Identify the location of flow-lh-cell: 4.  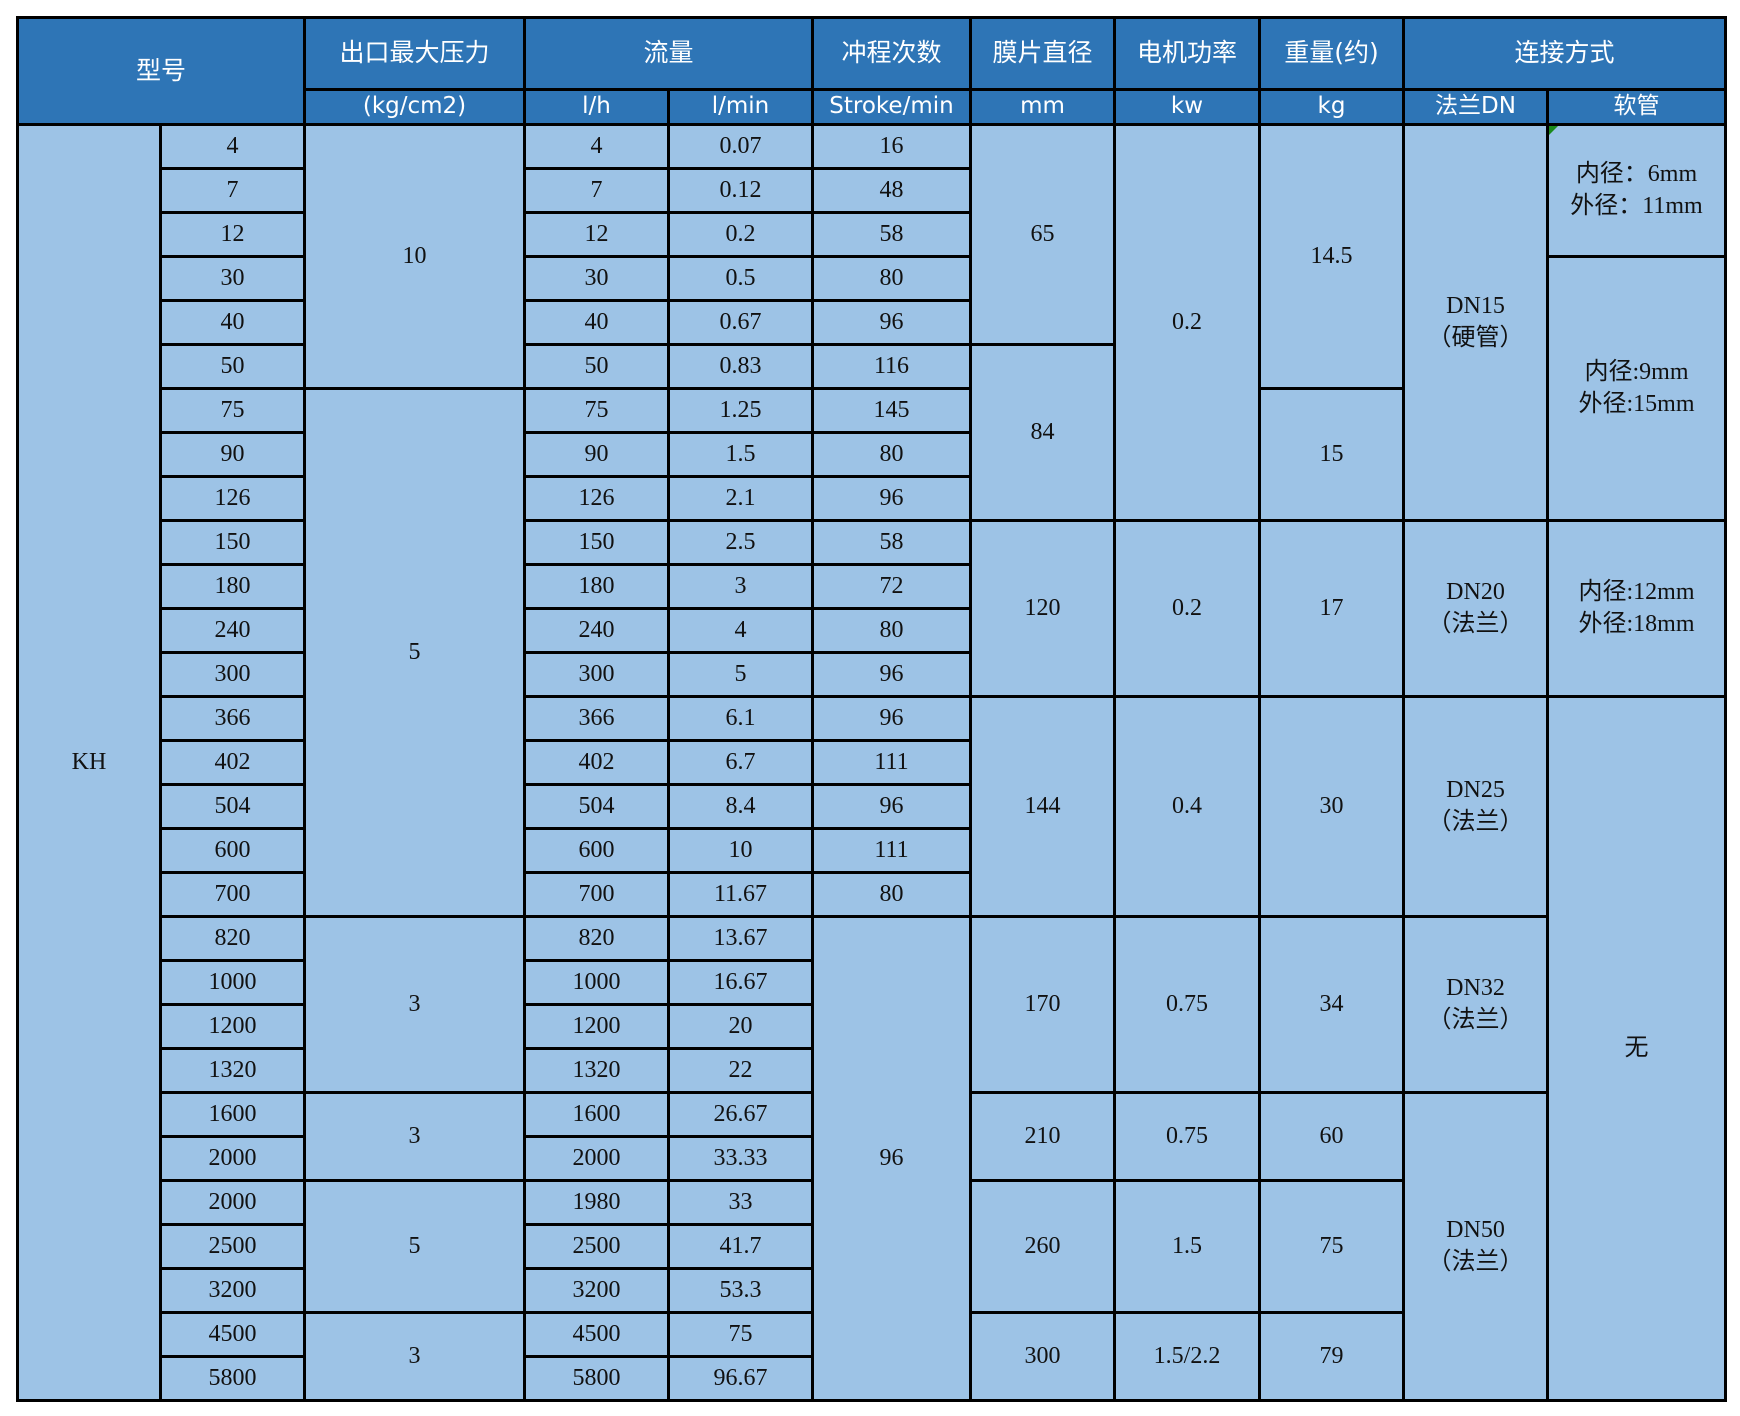
(596, 146).